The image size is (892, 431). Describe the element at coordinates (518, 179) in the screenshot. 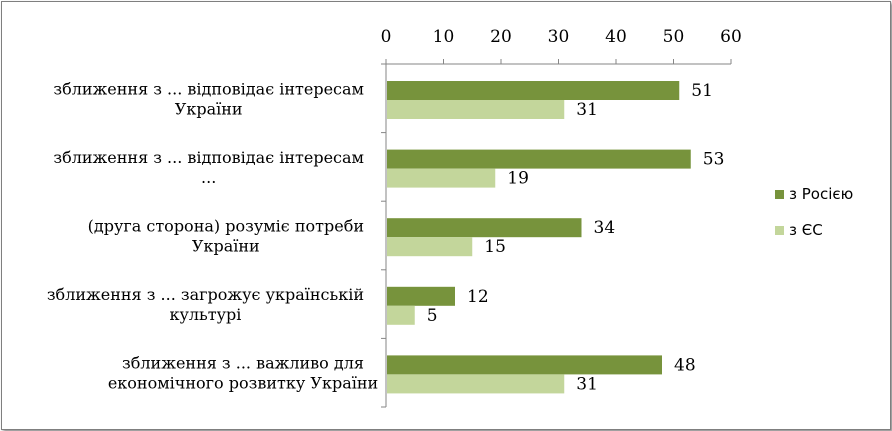

I see `data-label: 19` at that location.